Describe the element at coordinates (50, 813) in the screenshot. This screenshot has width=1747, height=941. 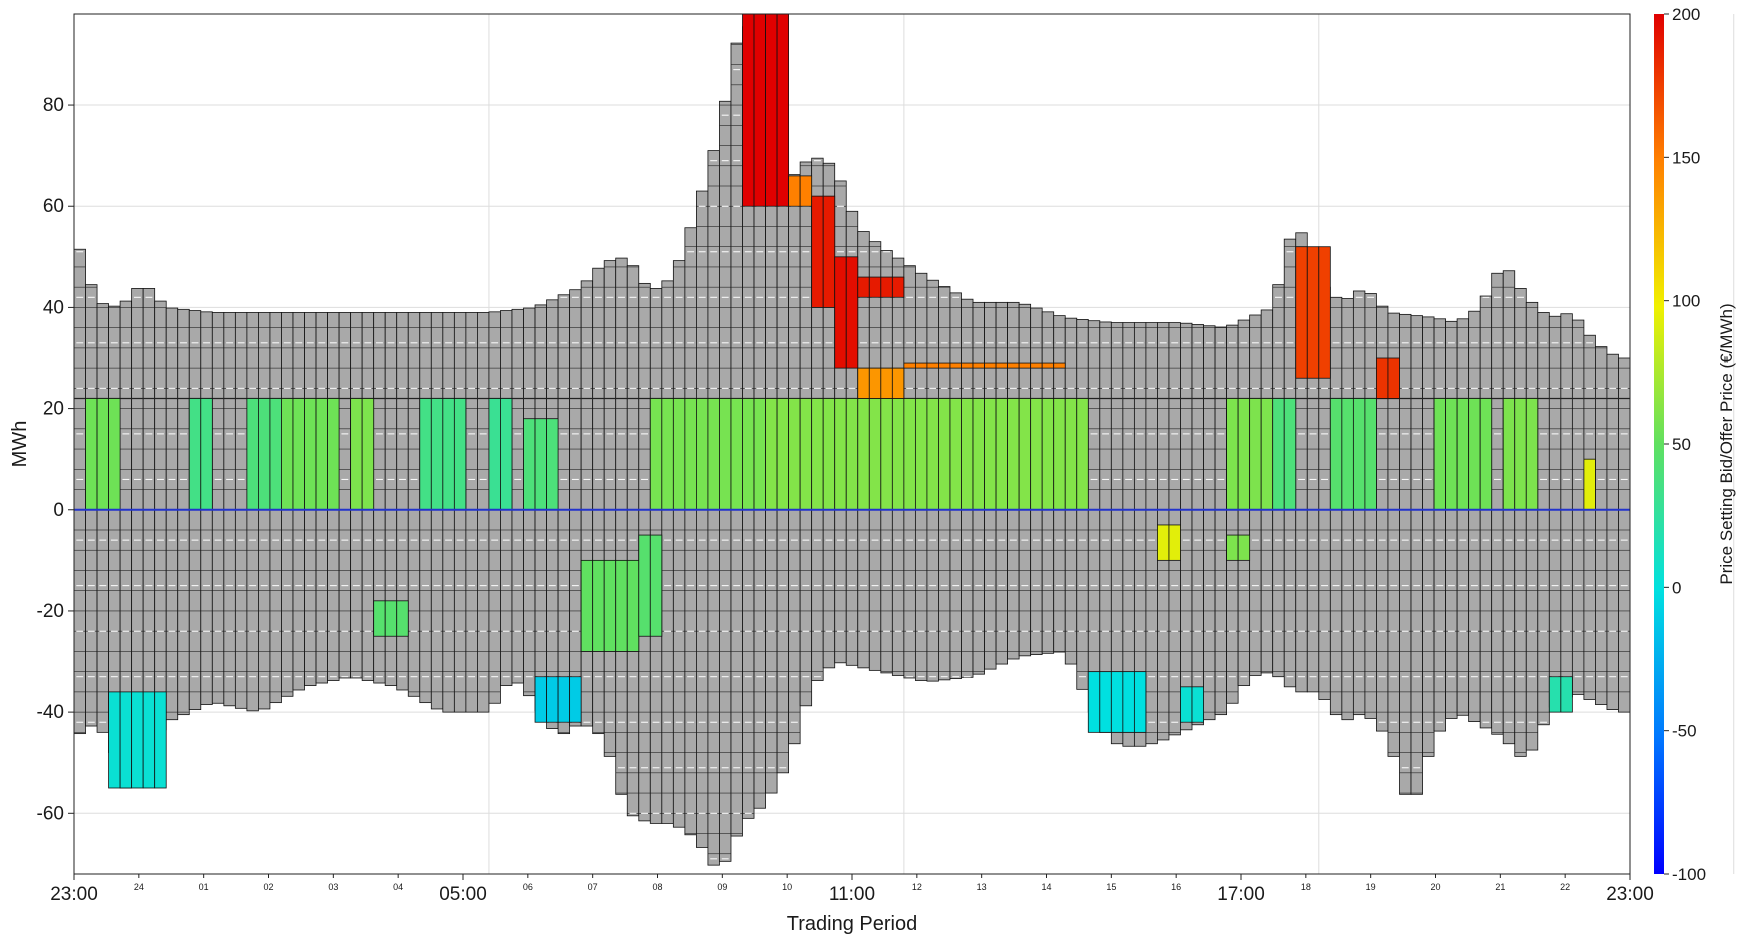
I see `y-tick-label: -60` at that location.